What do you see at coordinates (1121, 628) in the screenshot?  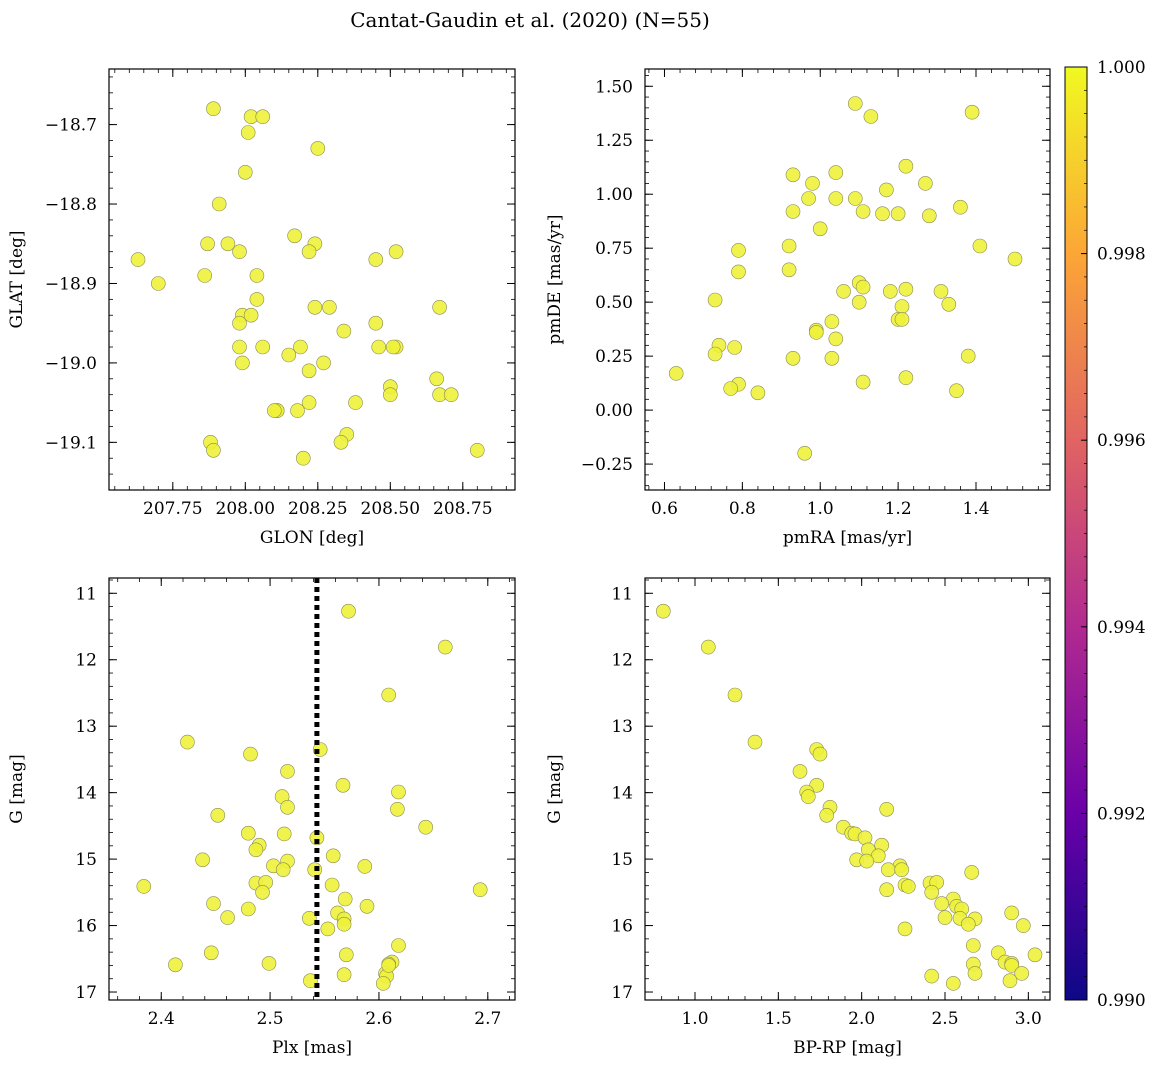 I see `colorbar-tick-label: 0.994` at bounding box center [1121, 628].